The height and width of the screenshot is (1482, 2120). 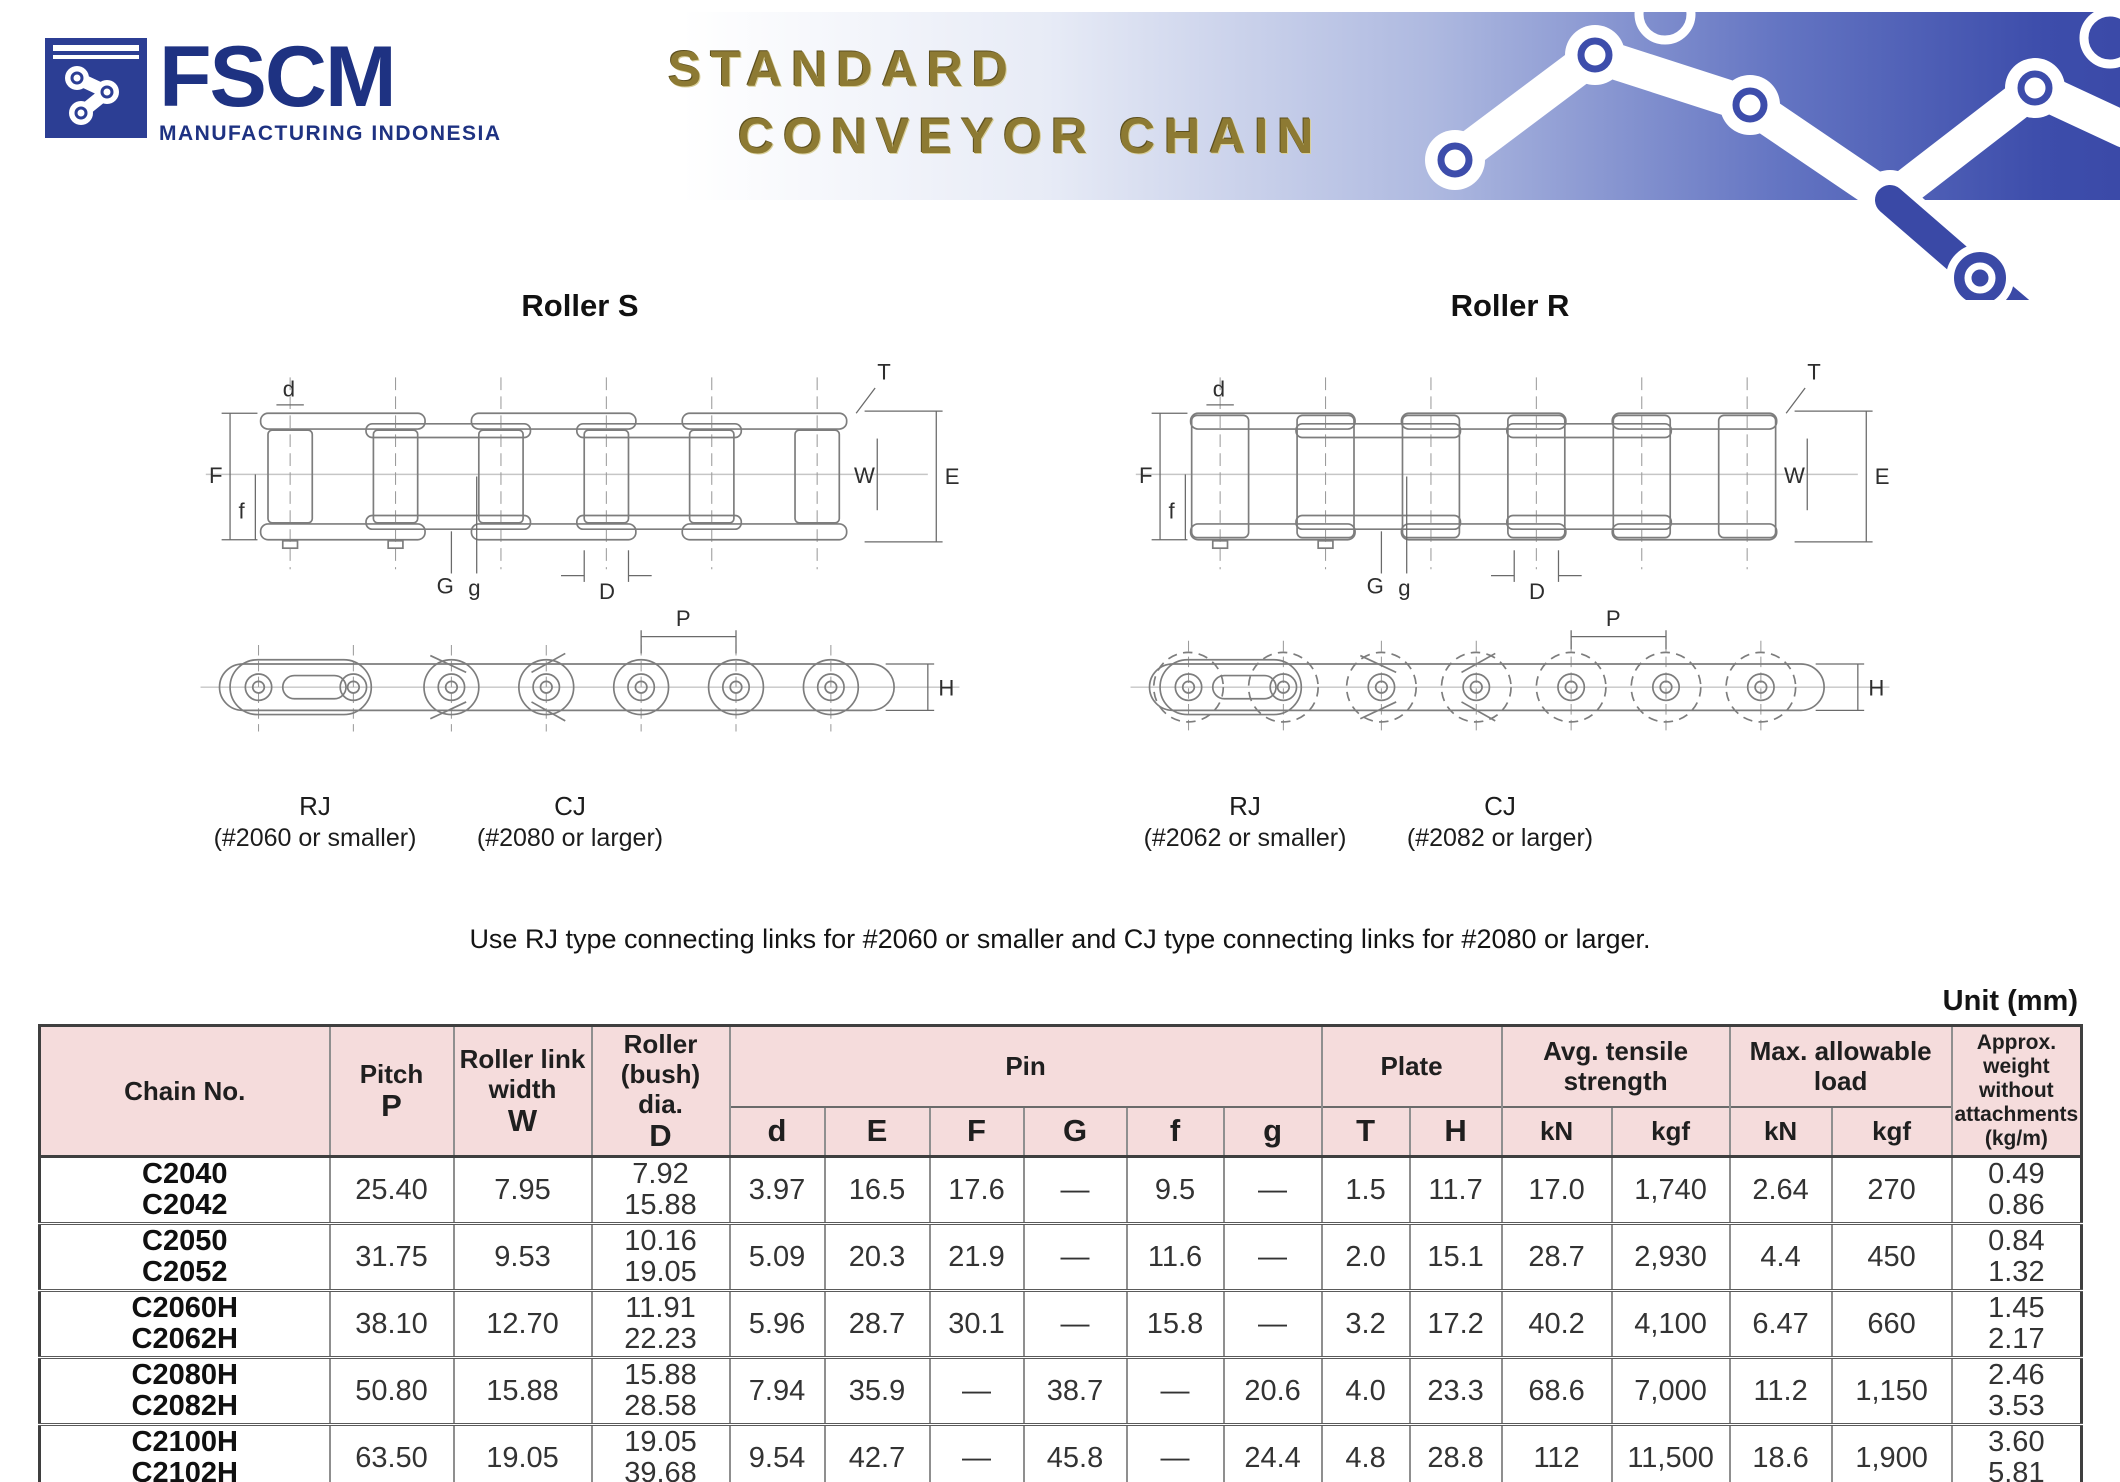 What do you see at coordinates (976, 1131) in the screenshot?
I see `sub-header-F: F` at bounding box center [976, 1131].